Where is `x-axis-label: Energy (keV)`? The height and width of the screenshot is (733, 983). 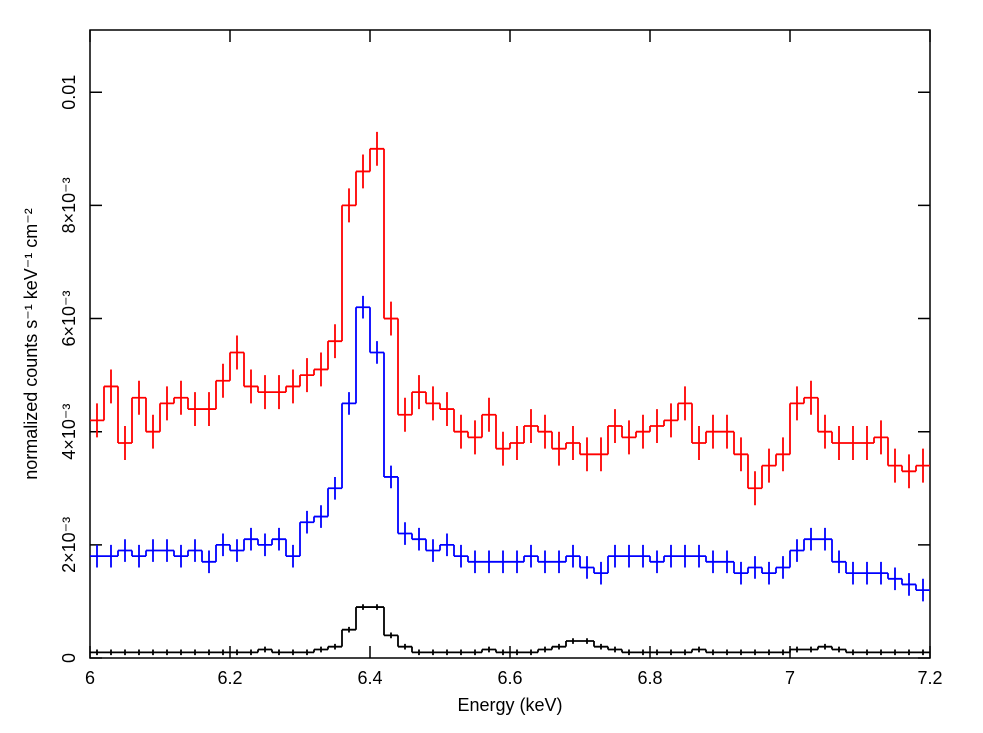 x-axis-label: Energy (keV) is located at coordinates (509, 705).